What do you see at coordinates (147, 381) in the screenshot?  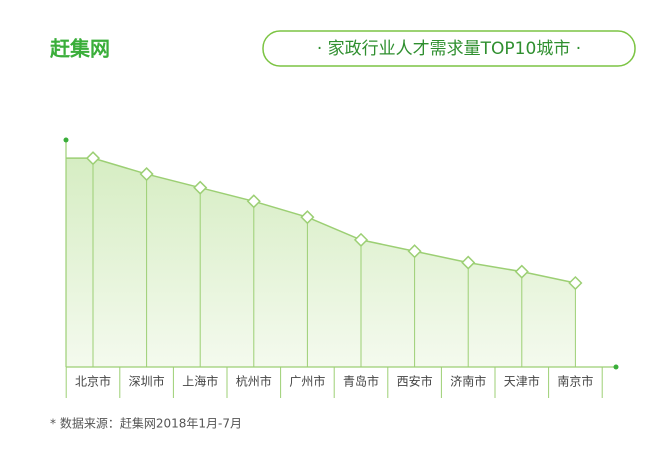 I see `x-tick-label: 深圳市` at bounding box center [147, 381].